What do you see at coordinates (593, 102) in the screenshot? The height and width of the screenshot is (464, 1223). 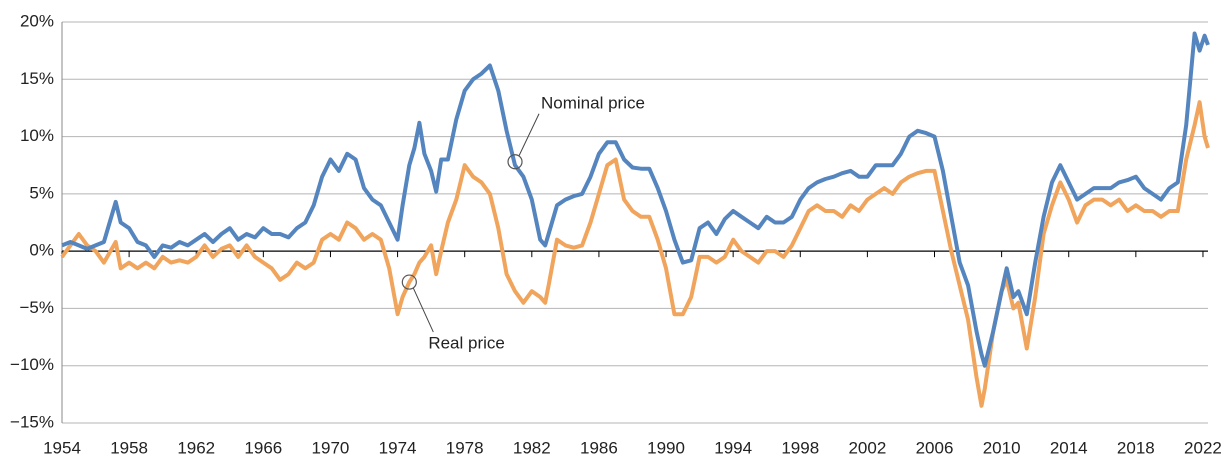 I see `annotation-text: Nominal price` at bounding box center [593, 102].